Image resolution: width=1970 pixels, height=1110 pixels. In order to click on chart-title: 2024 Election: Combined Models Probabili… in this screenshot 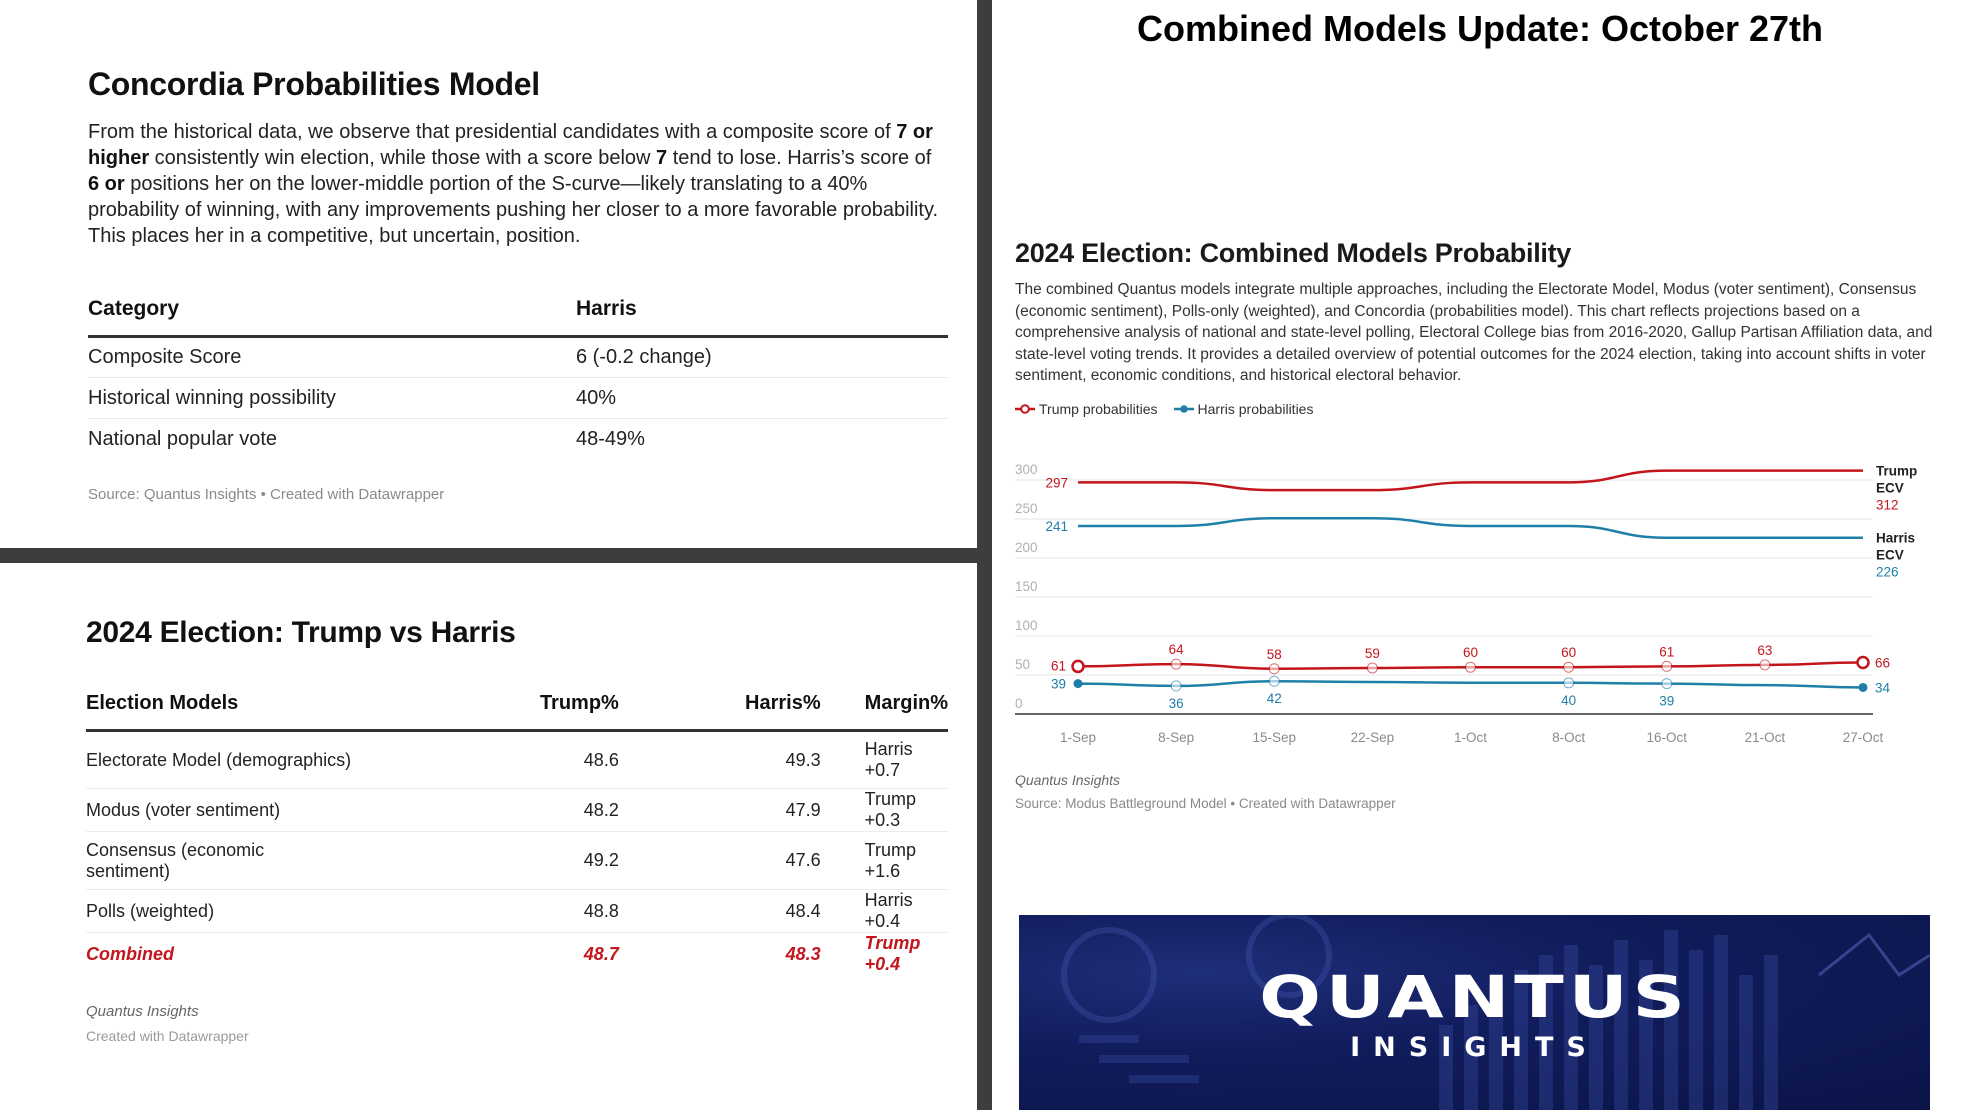, I will do `click(1293, 253)`.